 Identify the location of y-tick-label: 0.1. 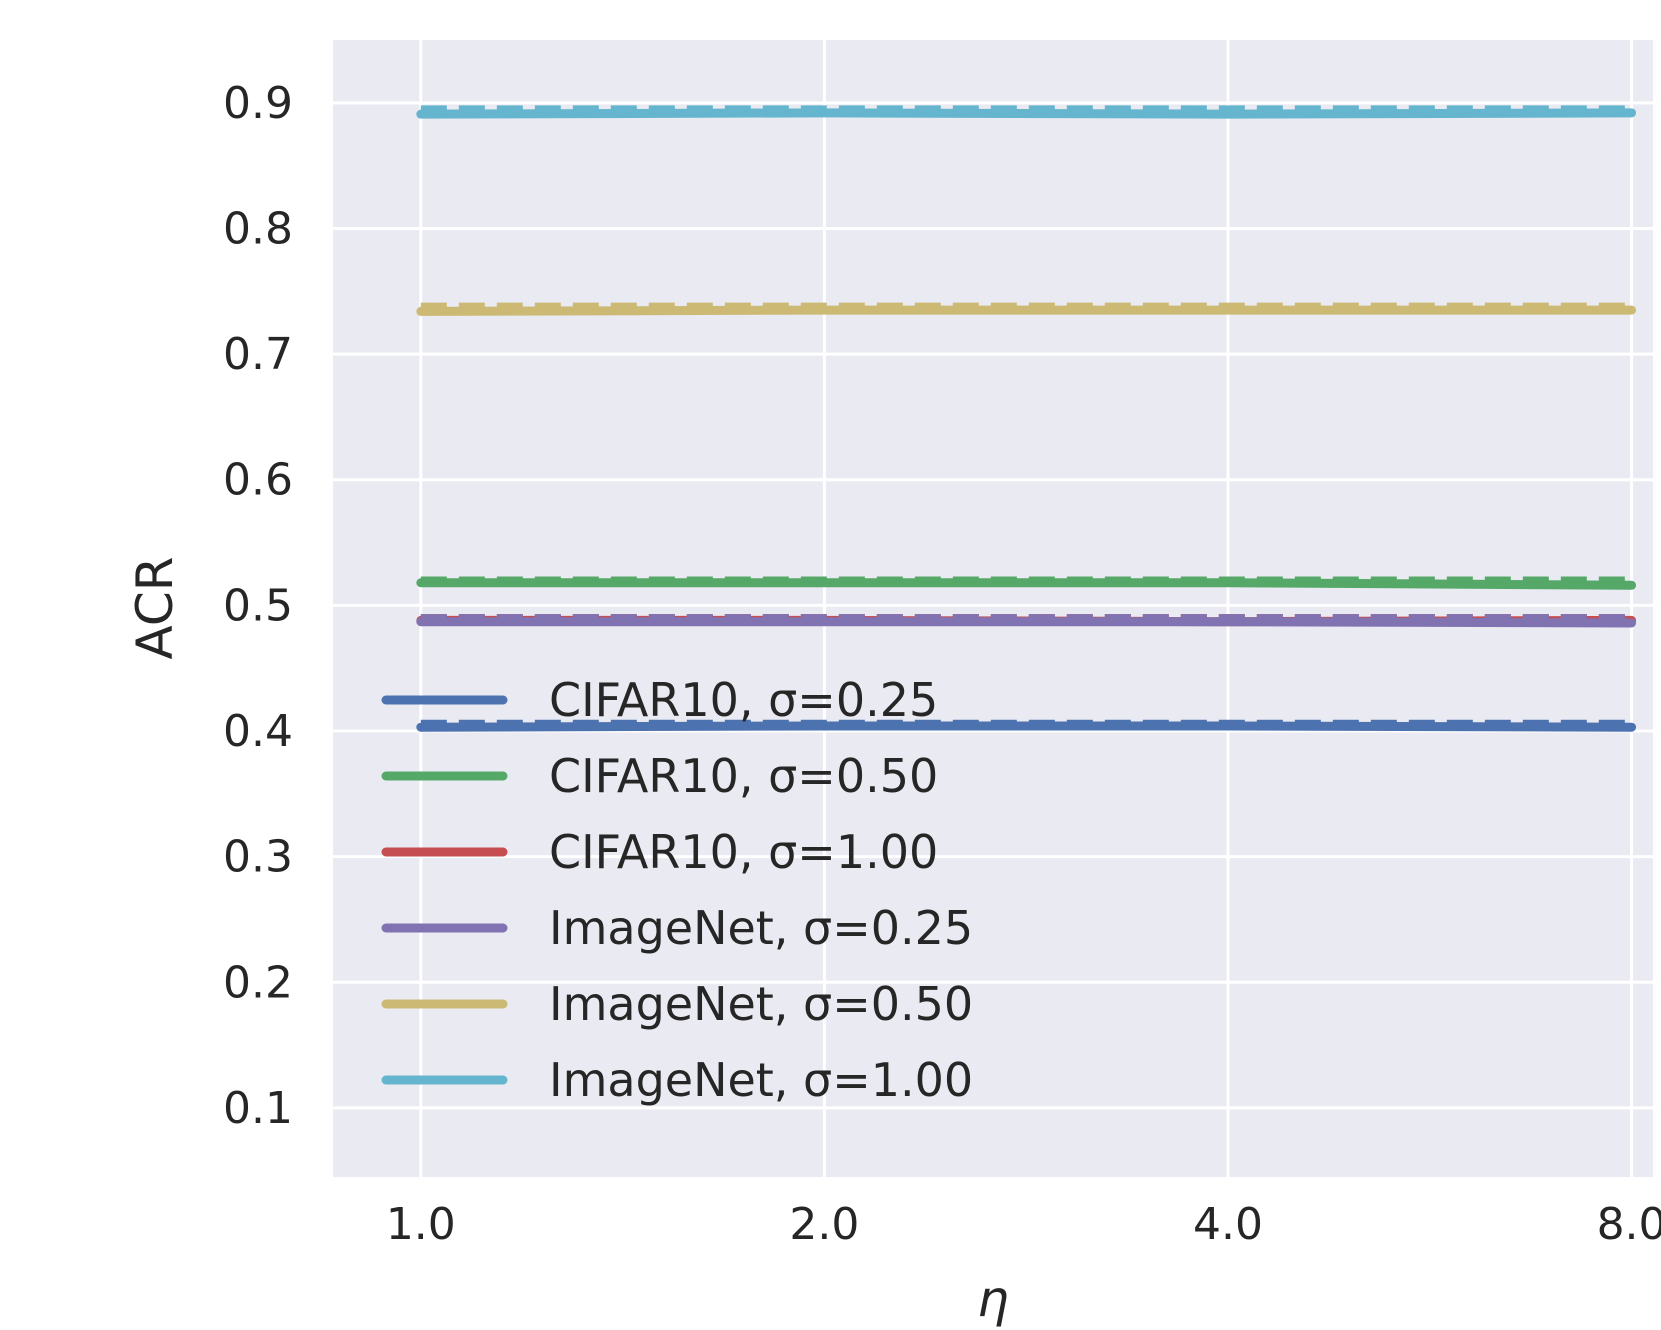
(258, 1108).